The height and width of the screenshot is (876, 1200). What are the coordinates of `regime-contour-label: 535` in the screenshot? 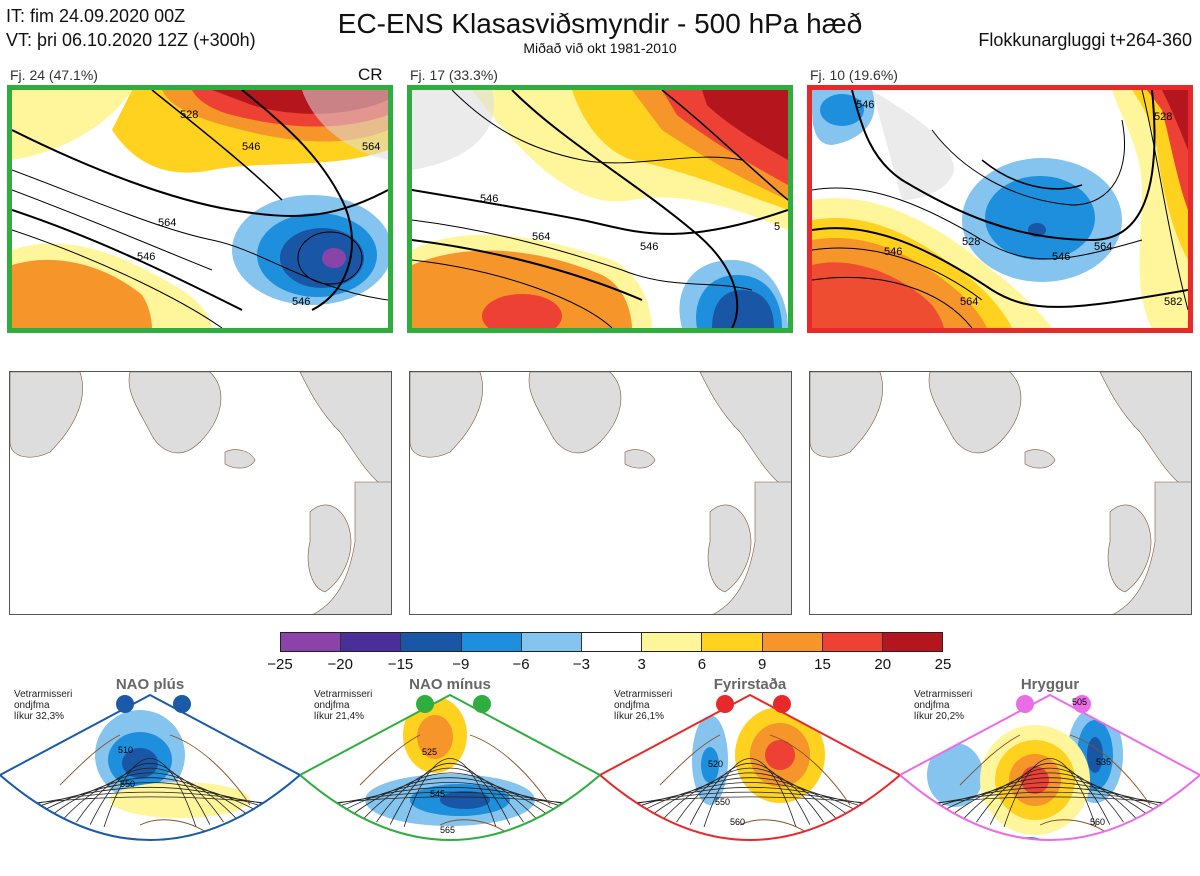 It's located at (1103, 762).